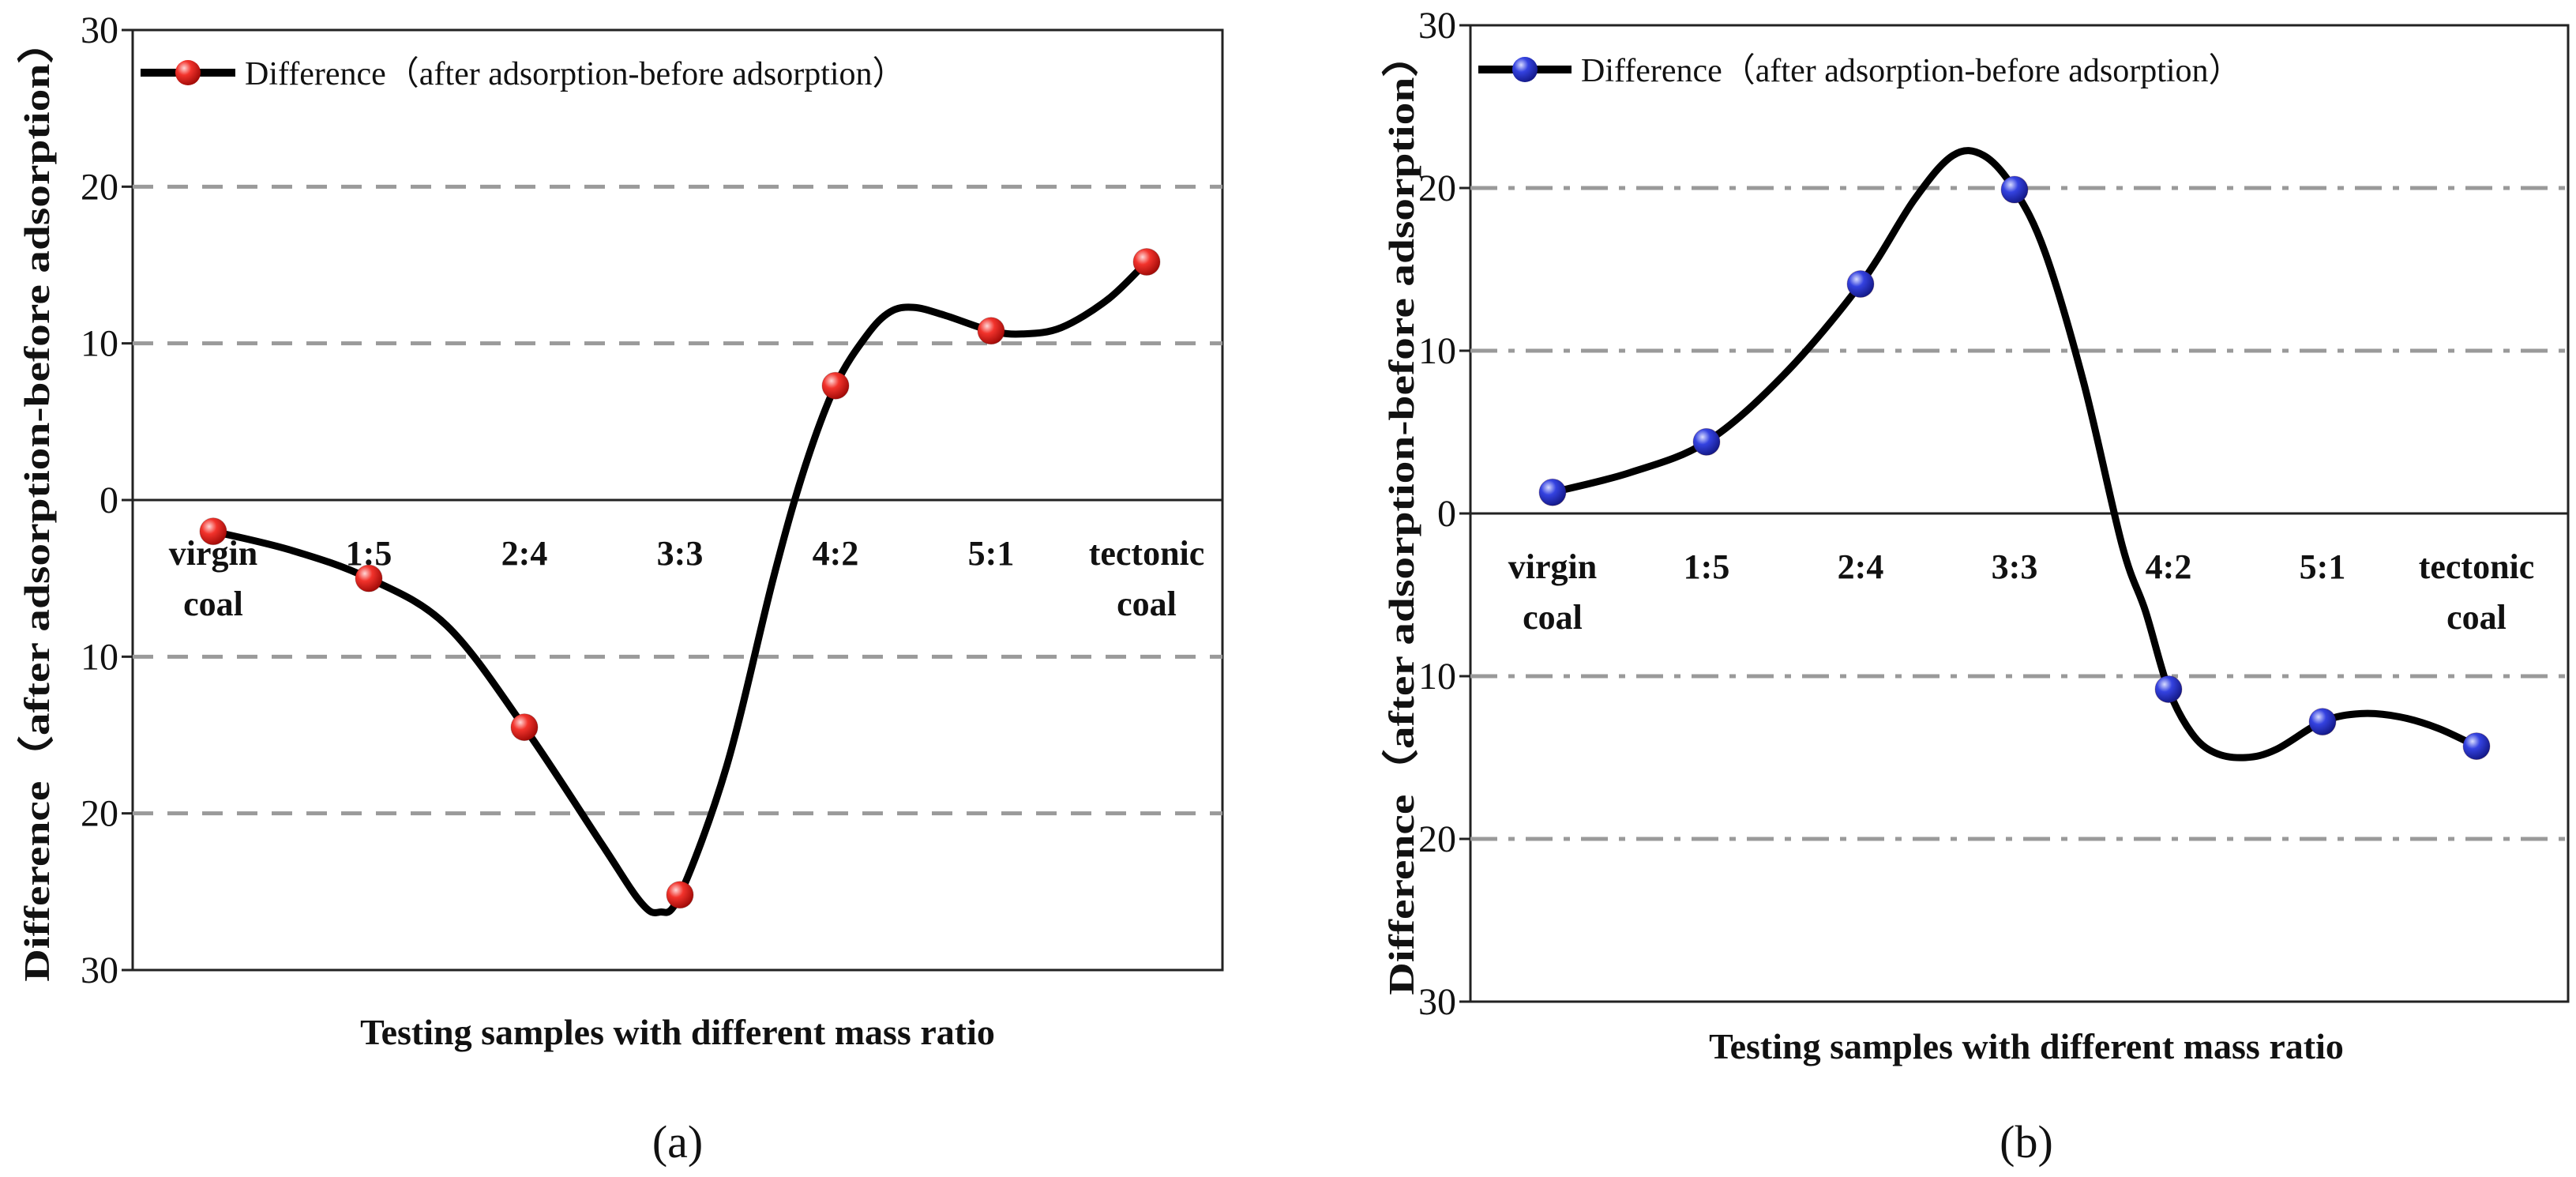  I want to click on panel-caption-b: (b), so click(2026, 1142).